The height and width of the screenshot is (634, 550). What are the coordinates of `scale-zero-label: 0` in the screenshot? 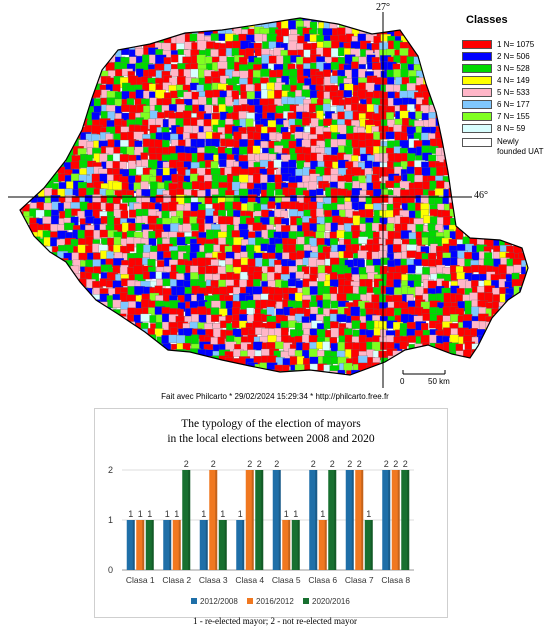 It's located at (402, 381).